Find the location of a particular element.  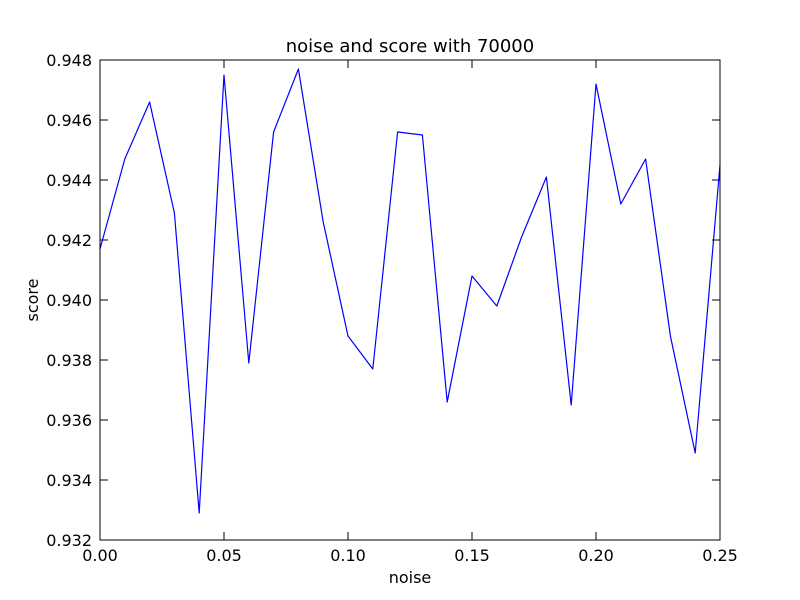

x-axis-label: noise is located at coordinates (410, 577).